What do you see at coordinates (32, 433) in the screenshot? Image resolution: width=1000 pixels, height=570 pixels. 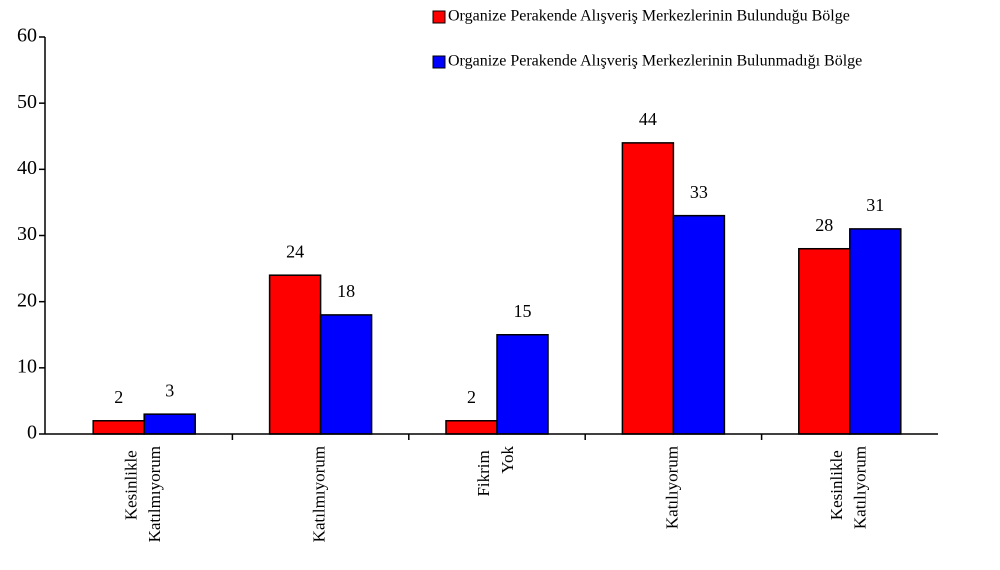 I see `y-tick-label: 0` at bounding box center [32, 433].